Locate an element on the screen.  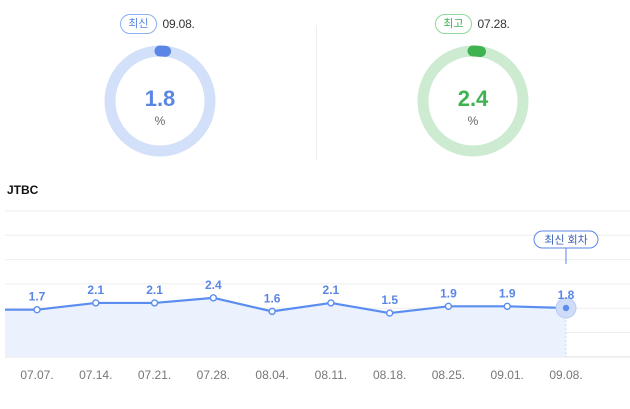
highest-rating-value: 2.4 is located at coordinates (473, 98).